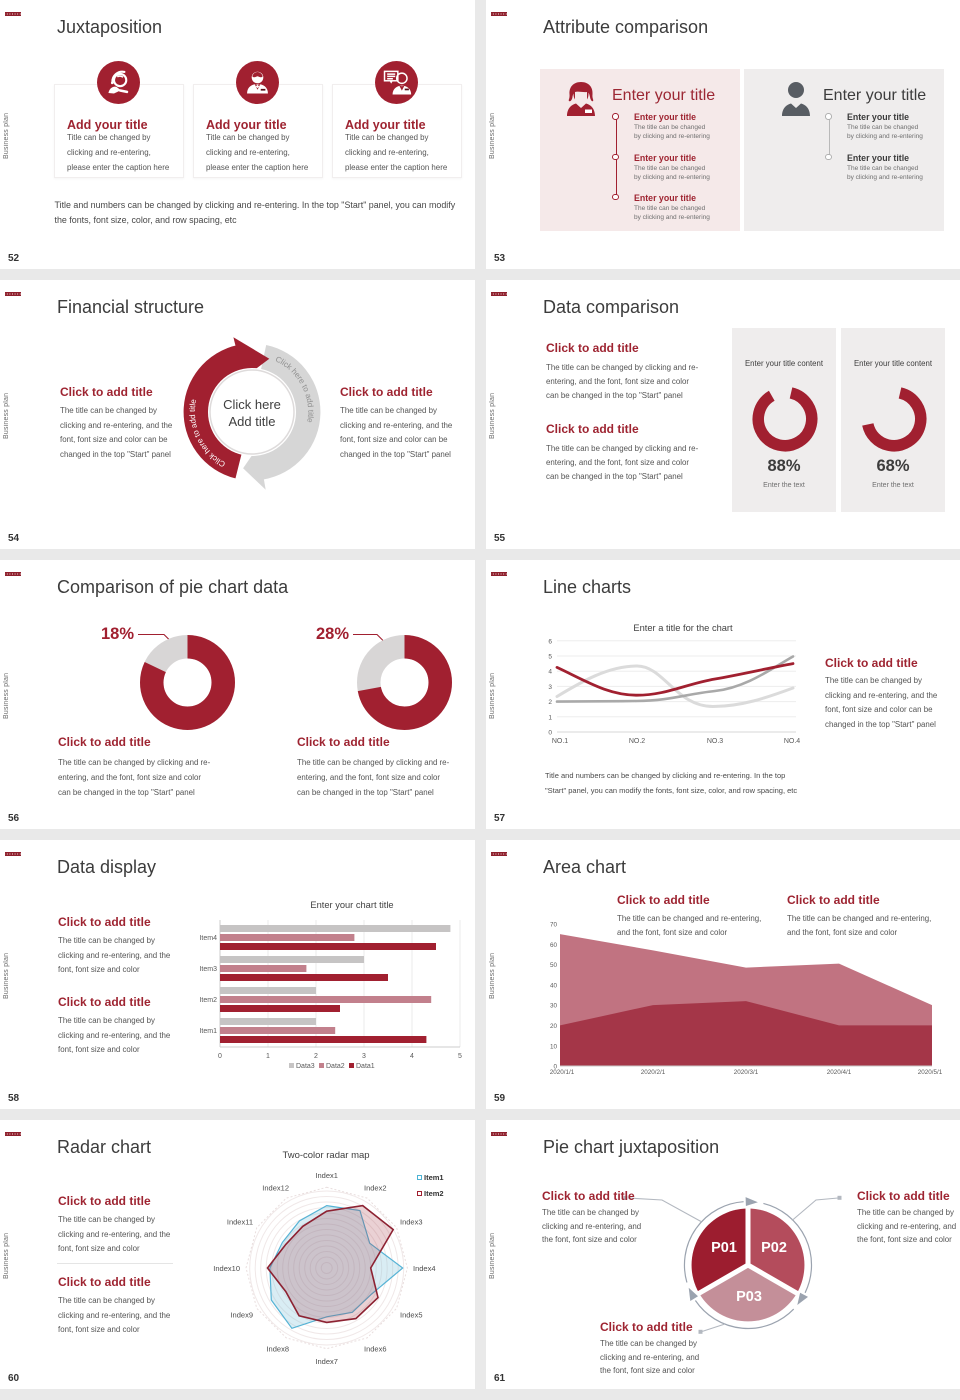 The width and height of the screenshot is (960, 1400). I want to click on svg-text: 40, so click(554, 985).